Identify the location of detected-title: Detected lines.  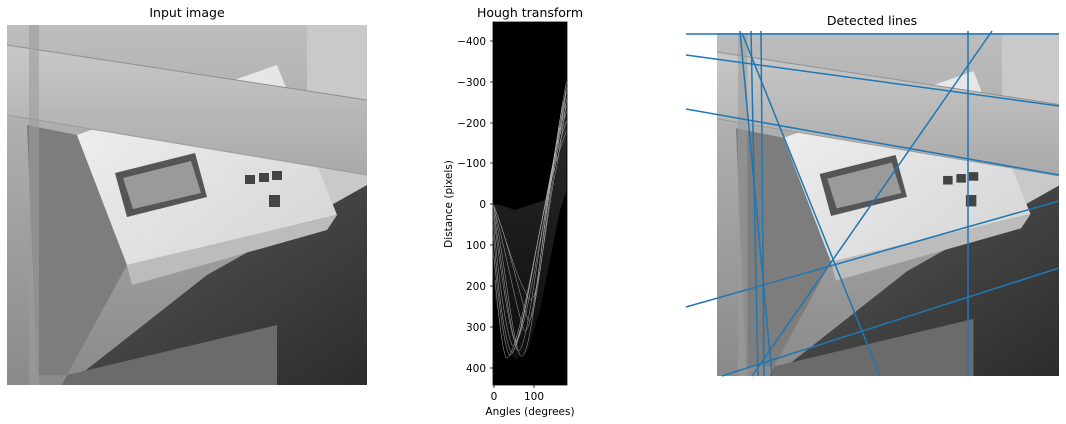
(872, 20).